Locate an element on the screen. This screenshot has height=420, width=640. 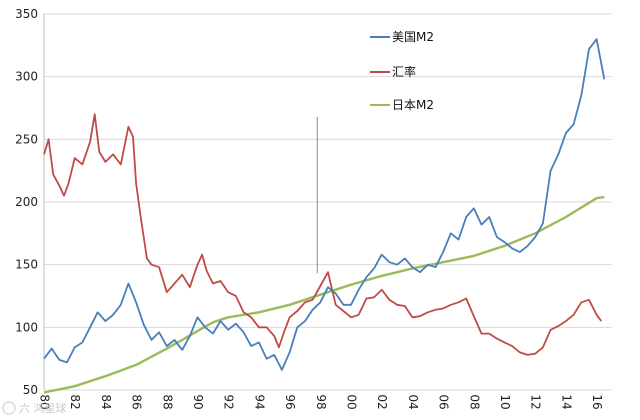
x-tick-label: 00 is located at coordinates (352, 401).